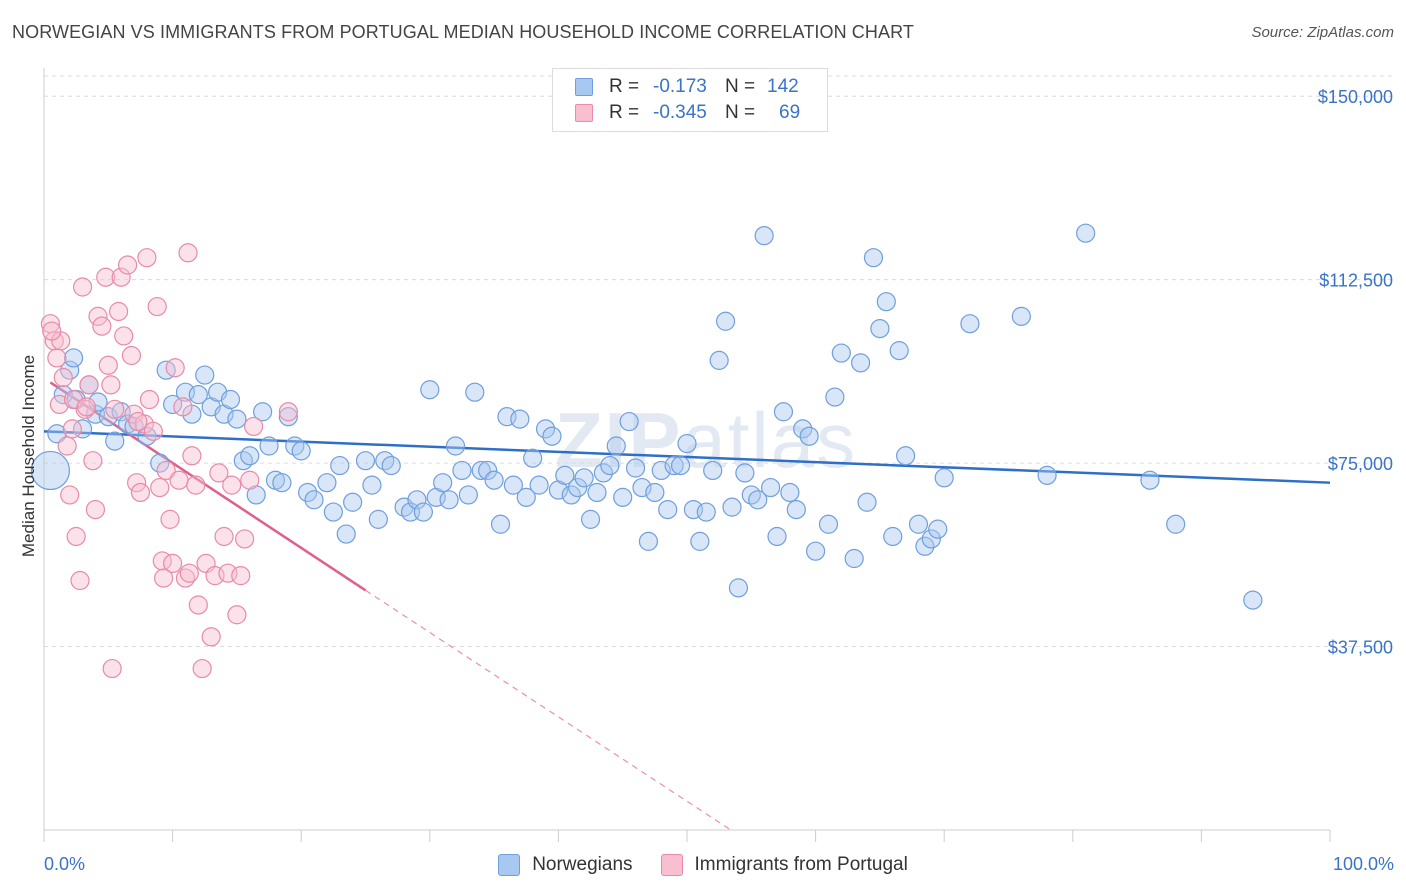 This screenshot has width=1406, height=892. Describe the element at coordinates (584, 87) in the screenshot. I see `legend-swatch-norwegians` at that location.